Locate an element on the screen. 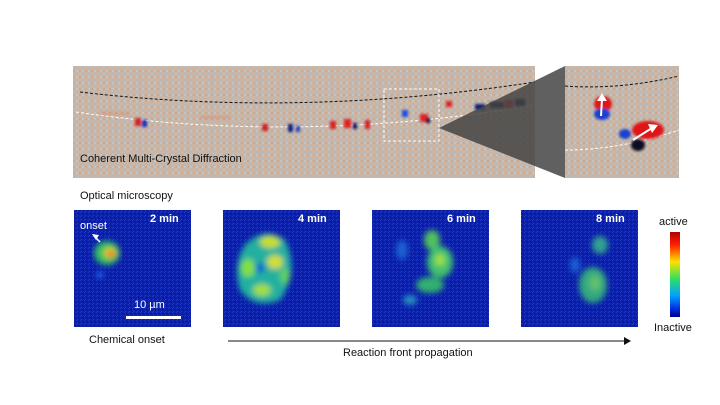  reaction-front-caption: Reaction front propagation is located at coordinates (408, 353).